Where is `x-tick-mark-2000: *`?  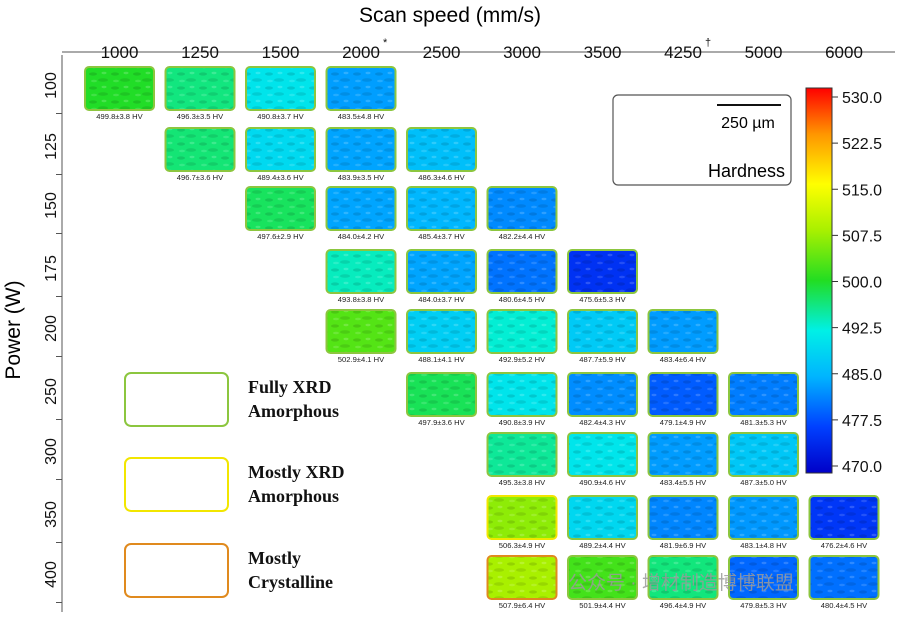 x-tick-mark-2000: * is located at coordinates (385, 43).